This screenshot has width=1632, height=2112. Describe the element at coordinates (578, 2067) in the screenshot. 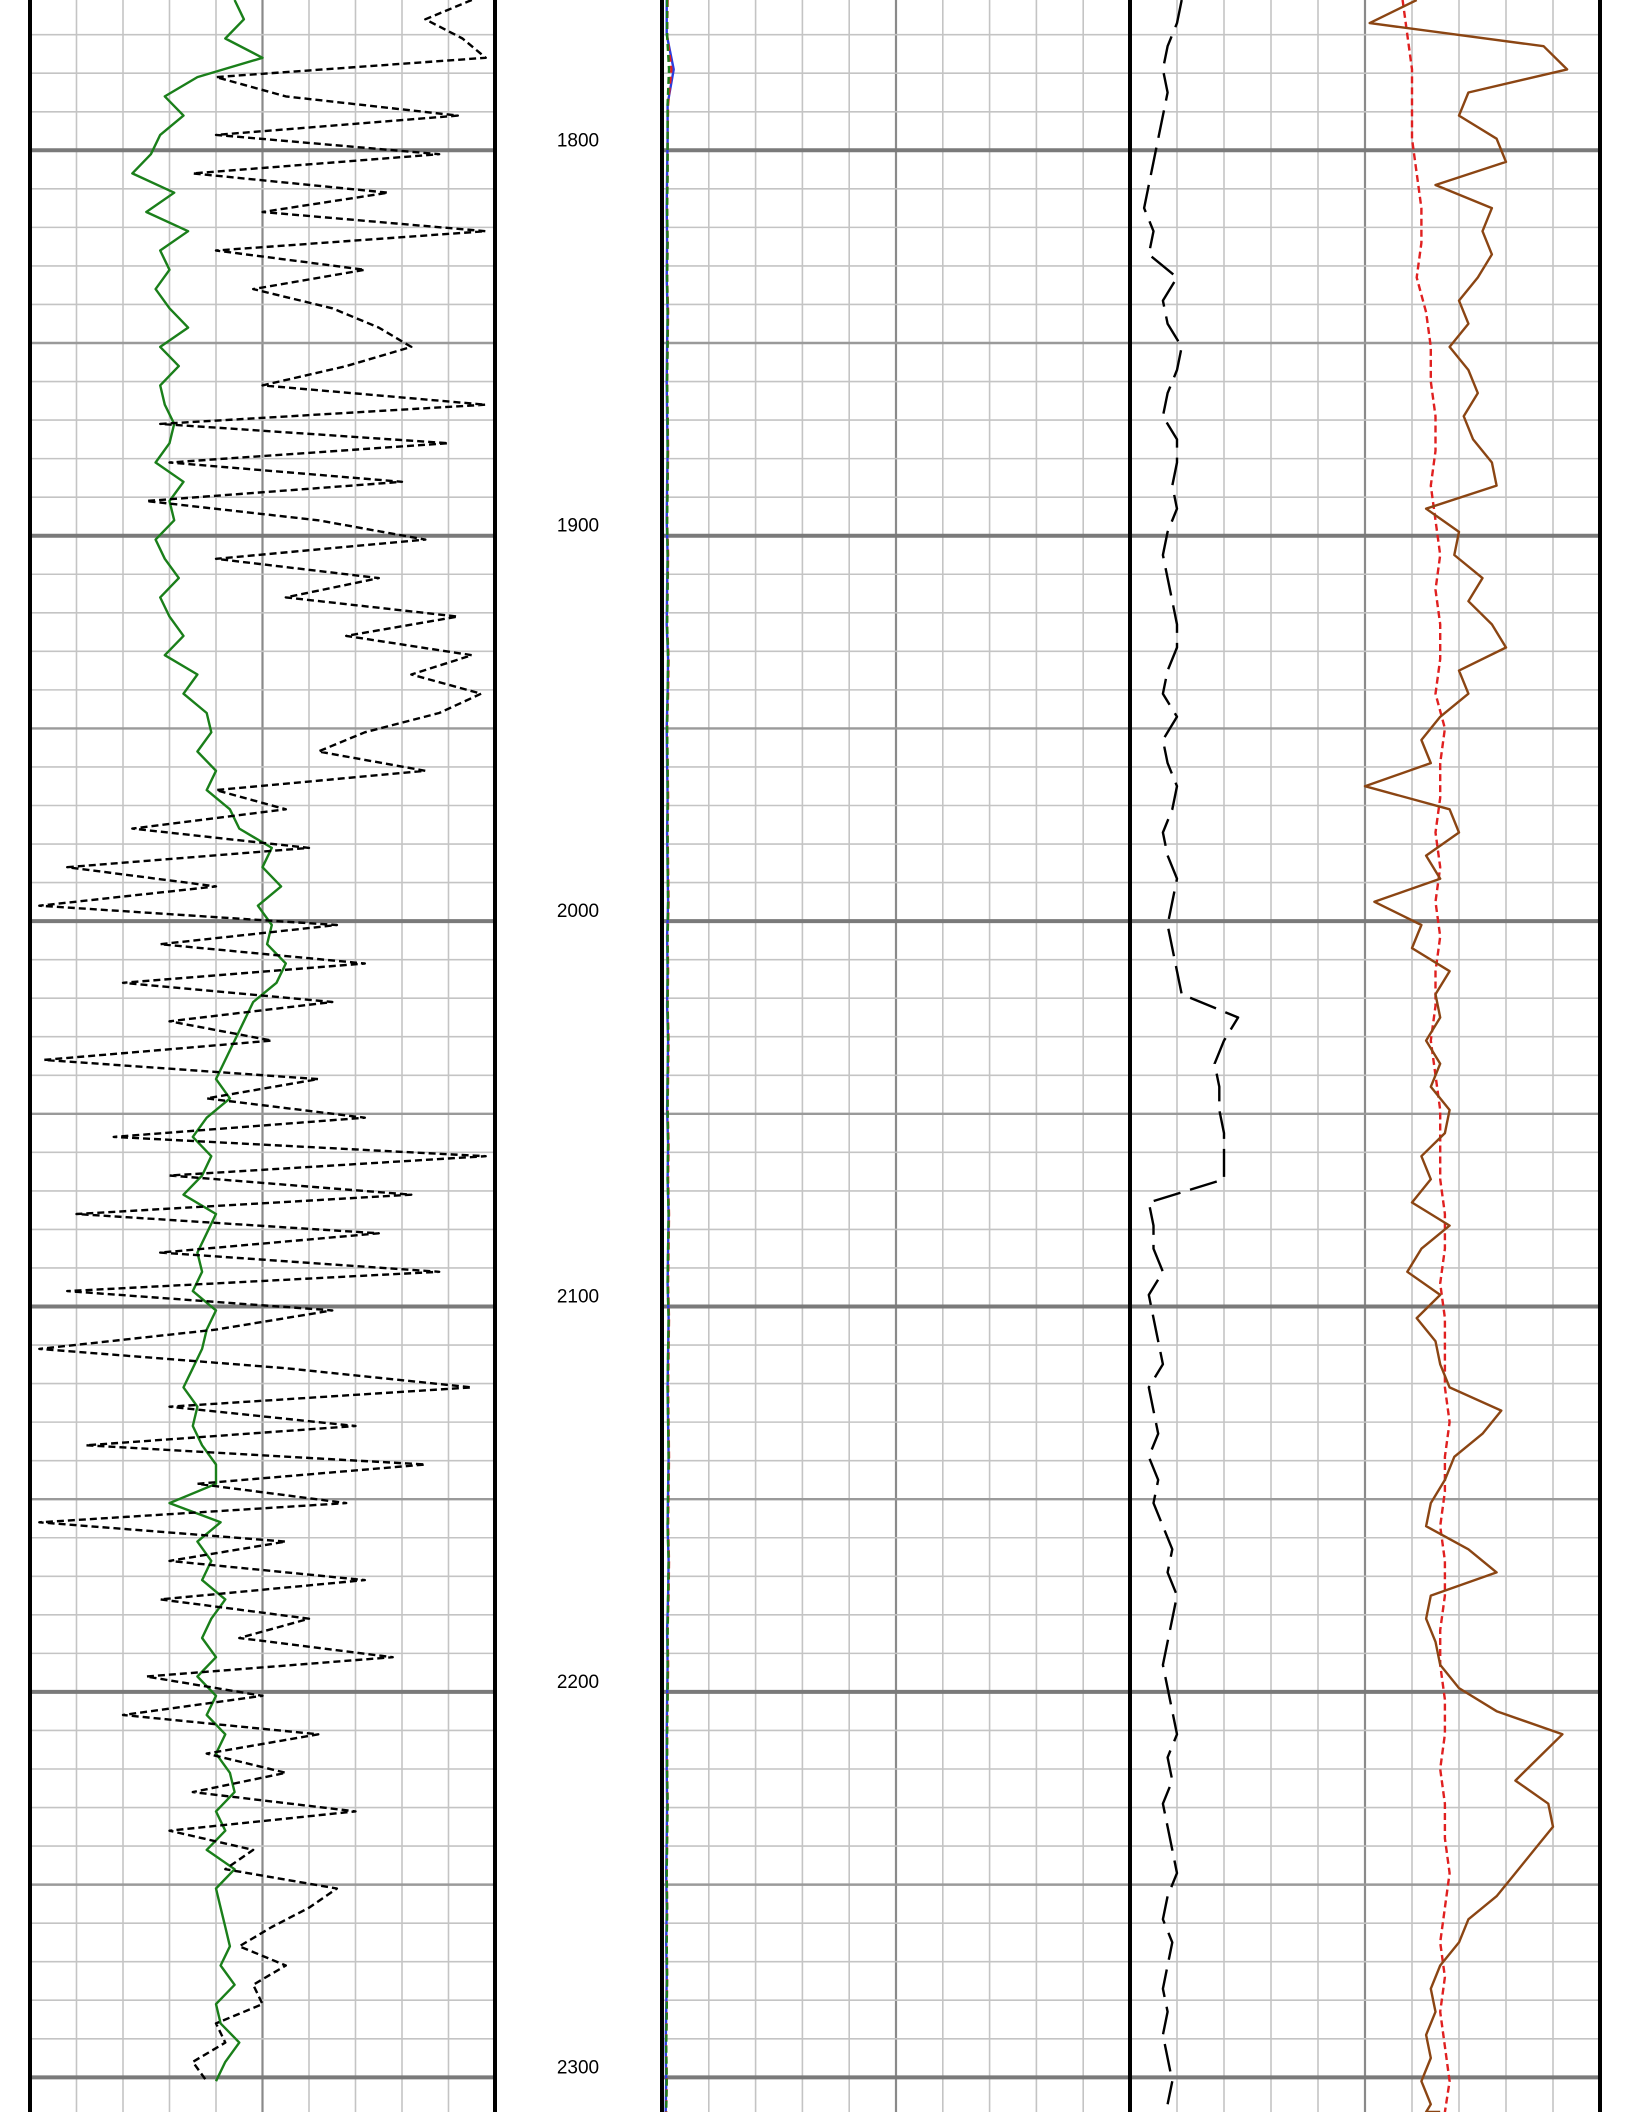

I see `depth-tick-label: 2300` at that location.